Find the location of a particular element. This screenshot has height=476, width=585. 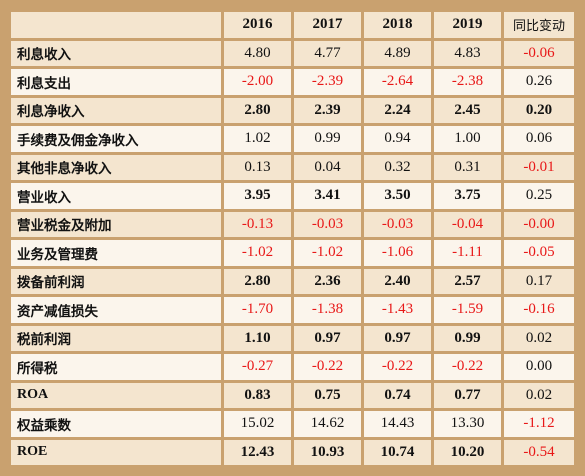

table-row: 营业税金及附加 -0.13 -0.03 -0.03 -0.04 -0.00 is located at coordinates (292, 224).